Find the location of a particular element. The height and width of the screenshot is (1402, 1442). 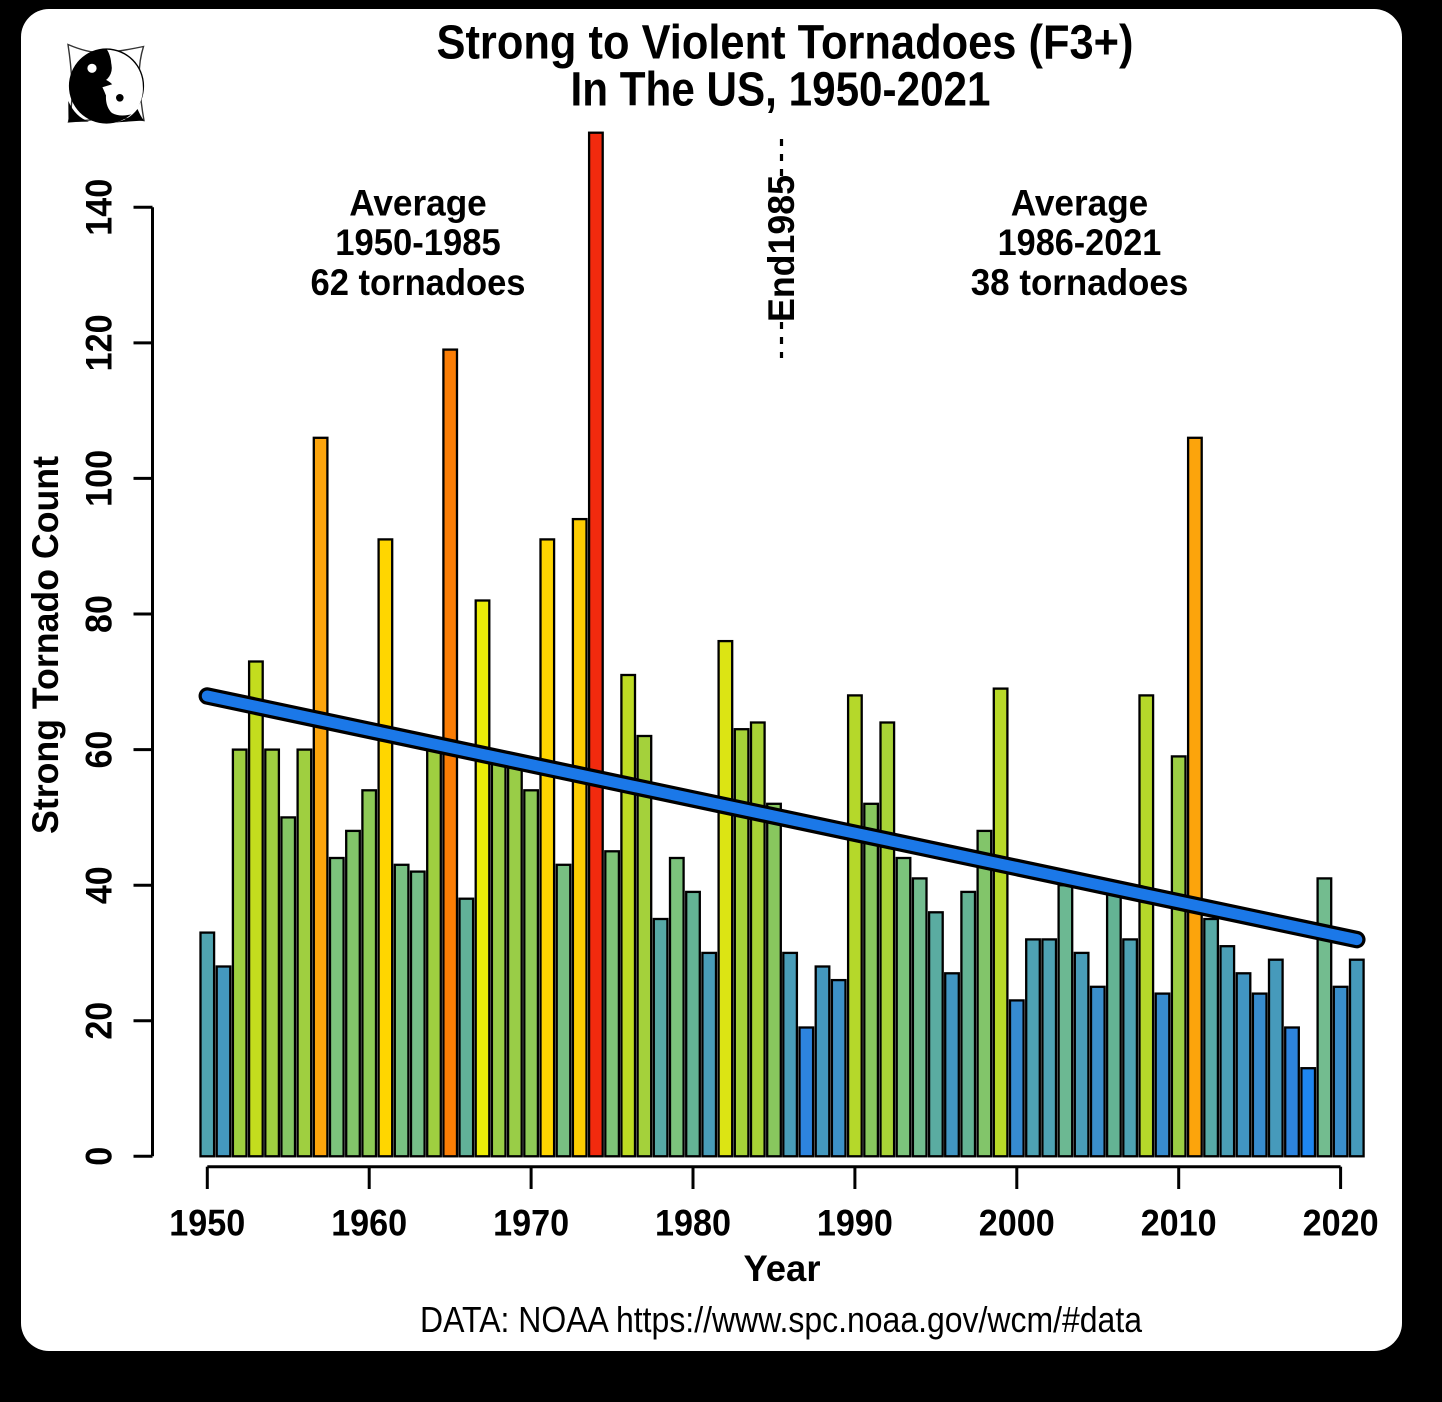

svg-text: 1986-2021 is located at coordinates (1080, 242).